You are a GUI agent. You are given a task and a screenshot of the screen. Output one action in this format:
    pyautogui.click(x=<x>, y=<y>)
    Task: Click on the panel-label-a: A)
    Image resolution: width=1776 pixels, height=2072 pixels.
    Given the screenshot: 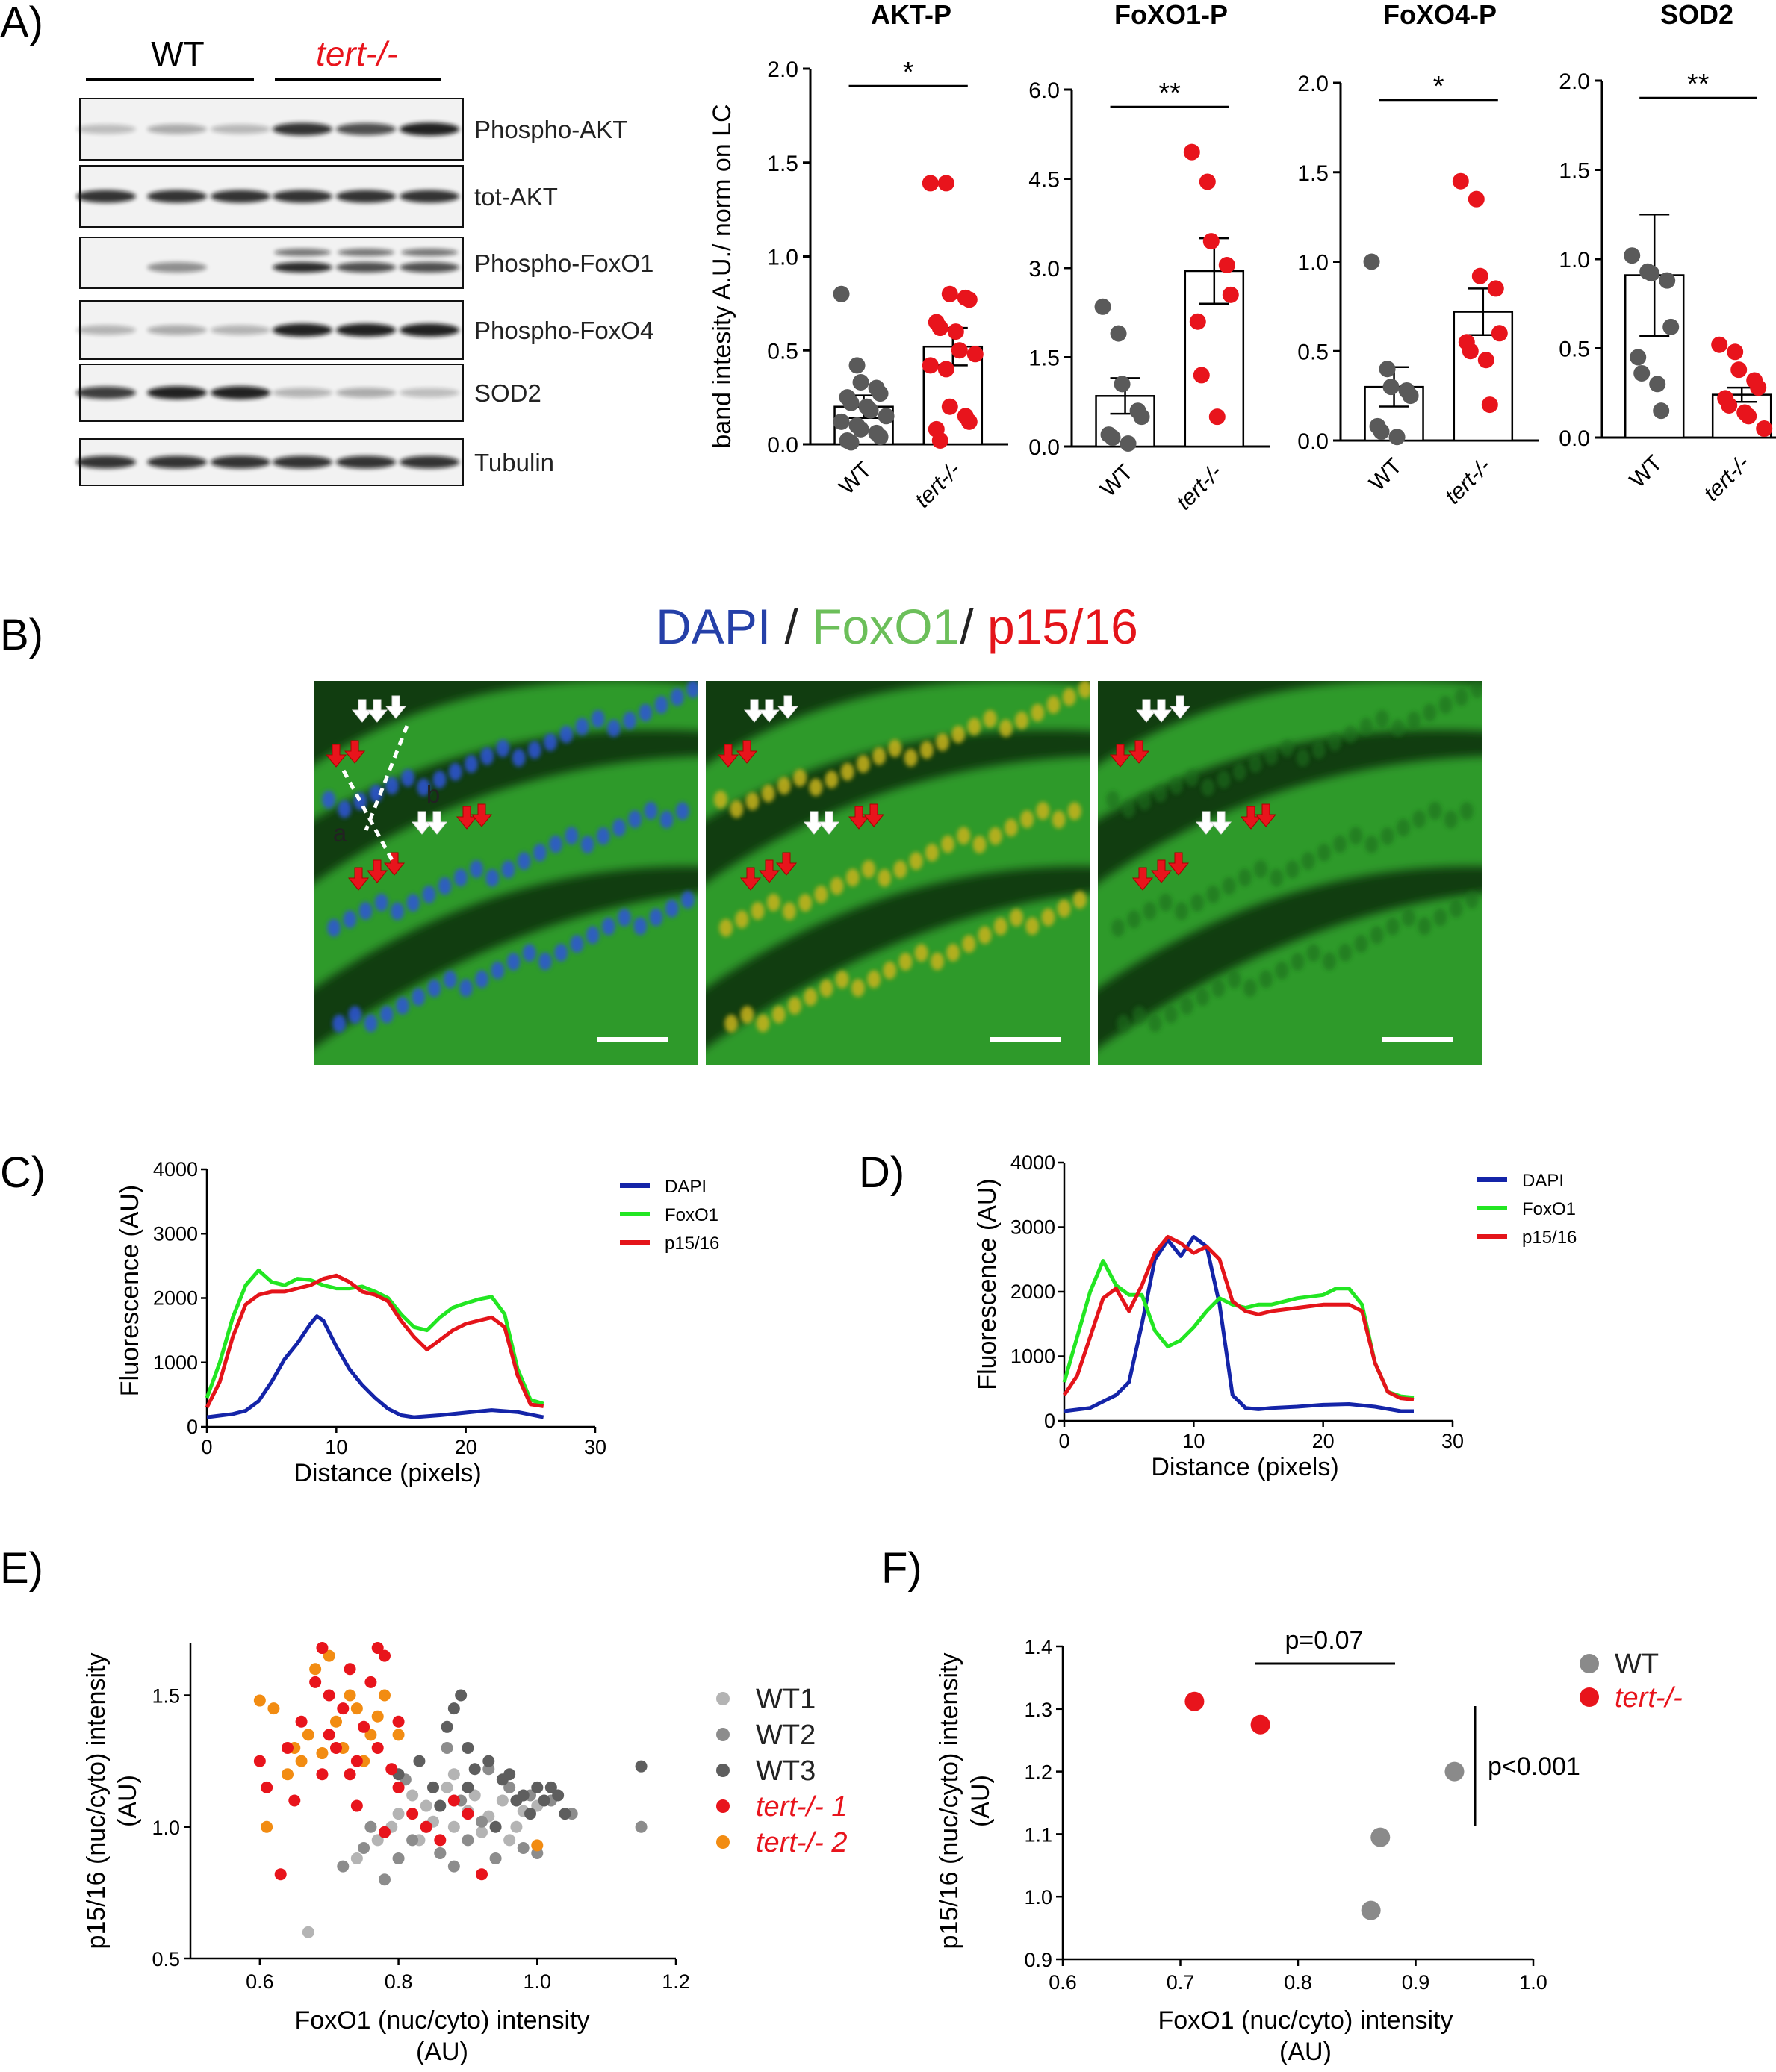 What is the action you would take?
    pyautogui.click(x=21, y=23)
    